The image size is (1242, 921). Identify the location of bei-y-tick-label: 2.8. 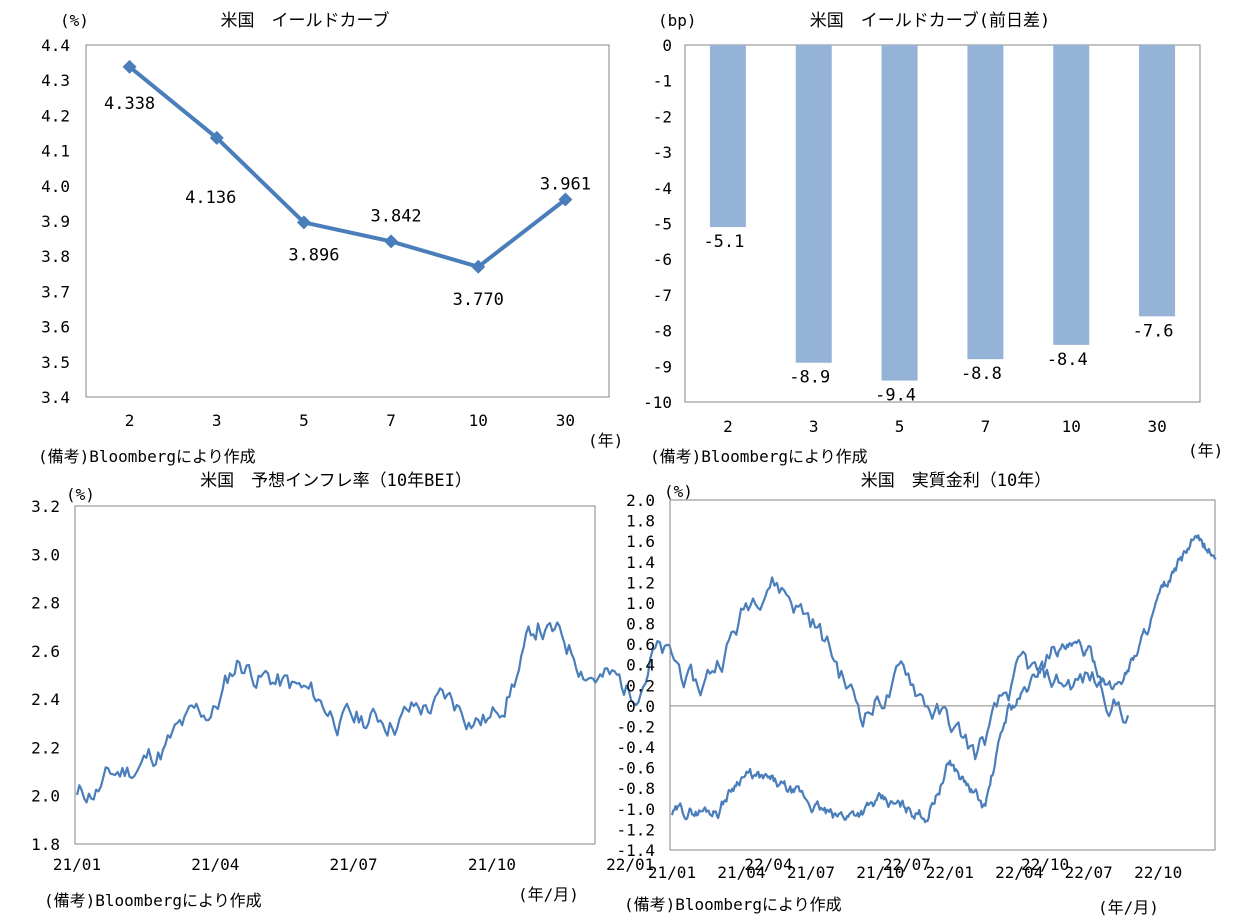
(45, 603).